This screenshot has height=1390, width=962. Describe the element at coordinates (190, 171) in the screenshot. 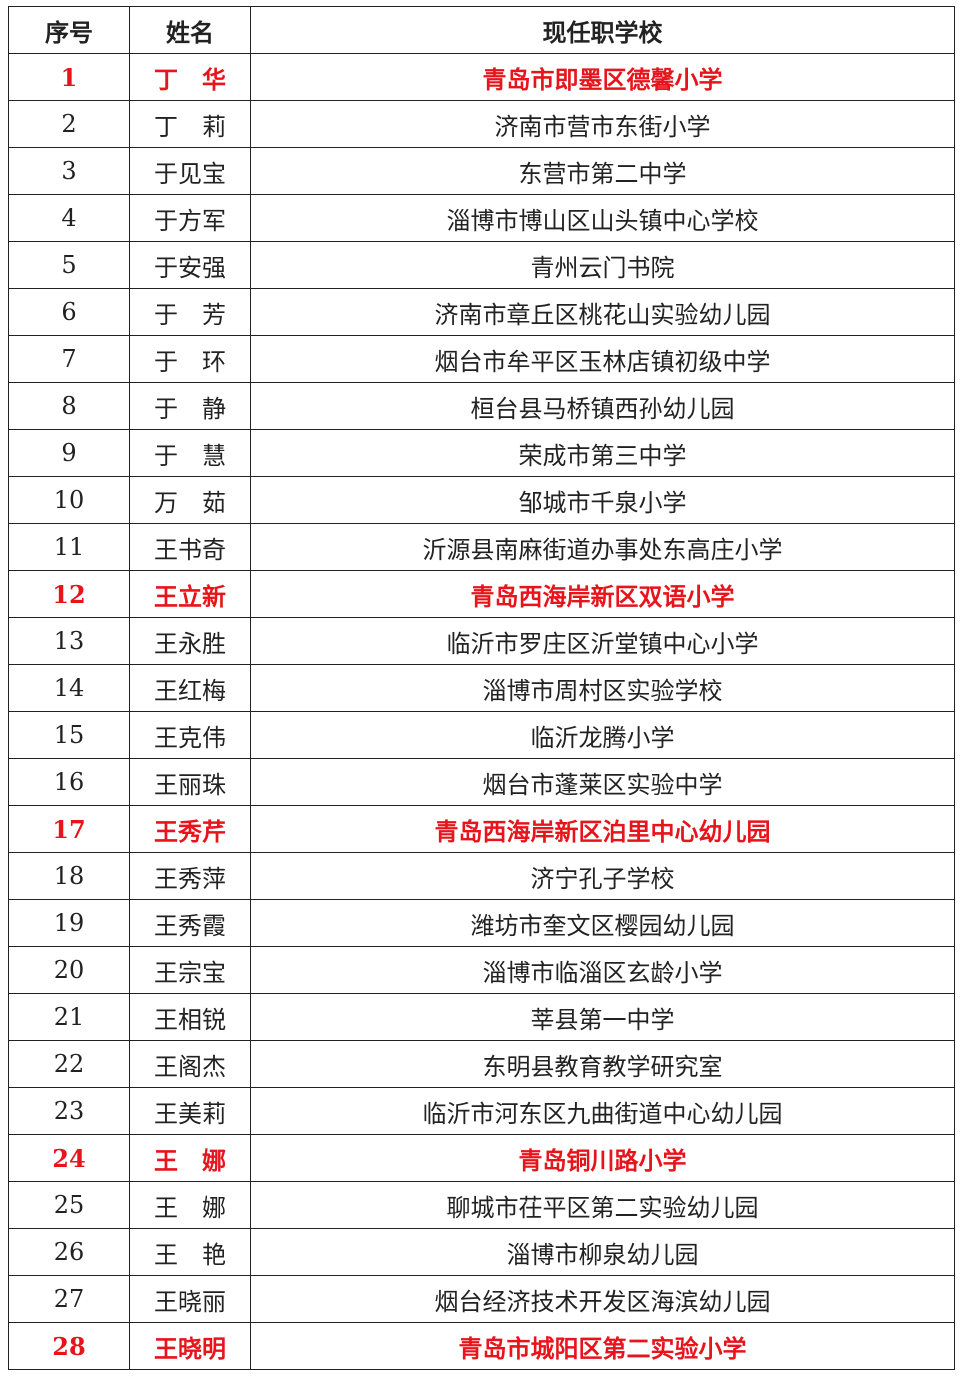

I see `name: 于见宝` at that location.